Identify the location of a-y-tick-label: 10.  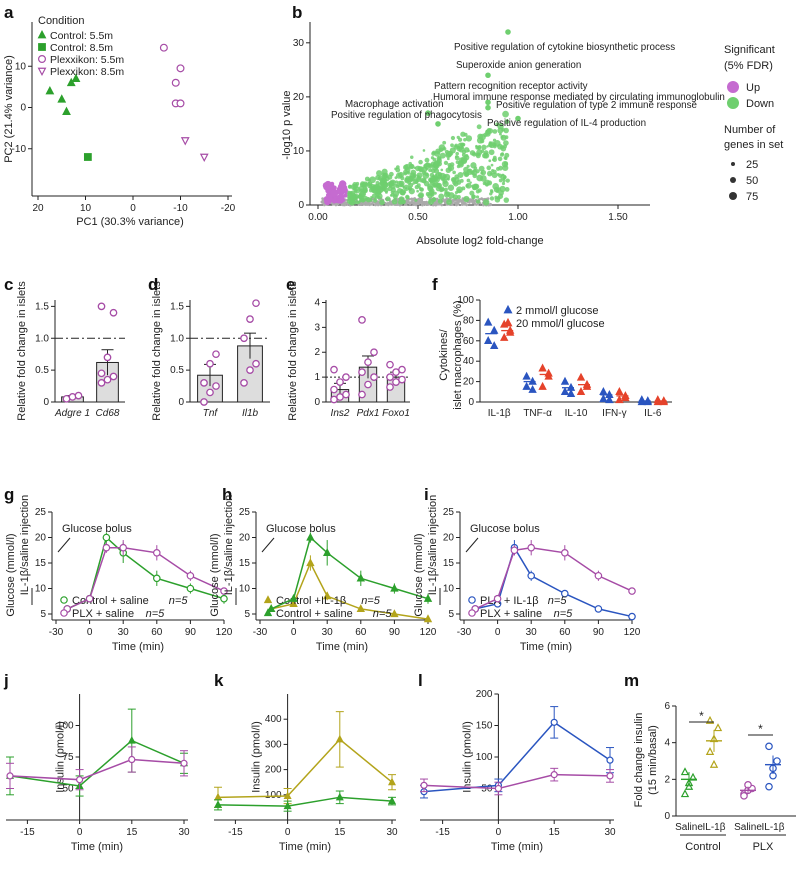
(21, 66).